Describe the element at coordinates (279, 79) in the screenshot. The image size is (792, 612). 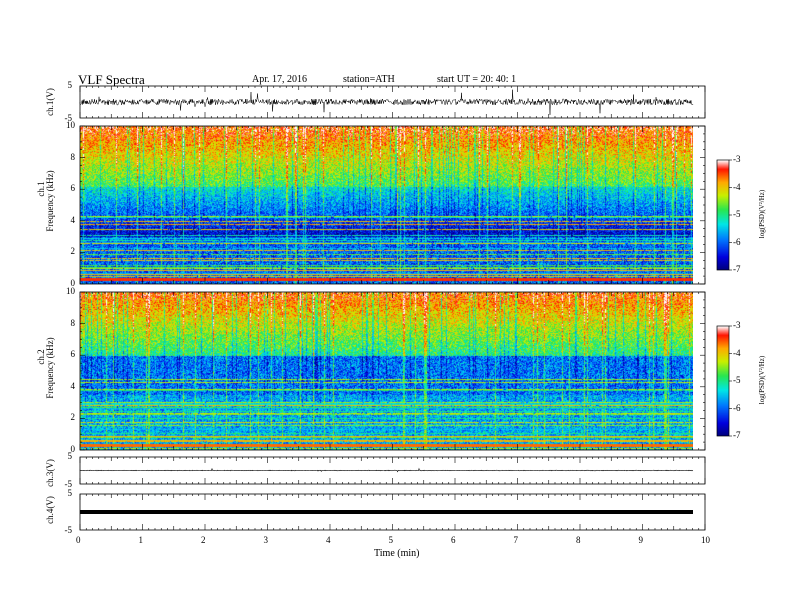
I see `date-label: Apr. 17, 2016` at that location.